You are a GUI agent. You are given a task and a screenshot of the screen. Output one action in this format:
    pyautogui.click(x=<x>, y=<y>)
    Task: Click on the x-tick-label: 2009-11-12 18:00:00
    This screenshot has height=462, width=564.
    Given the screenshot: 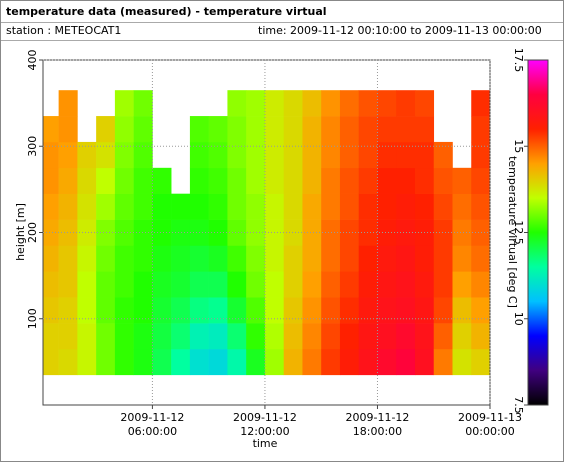 What is the action you would take?
    pyautogui.click(x=377, y=424)
    